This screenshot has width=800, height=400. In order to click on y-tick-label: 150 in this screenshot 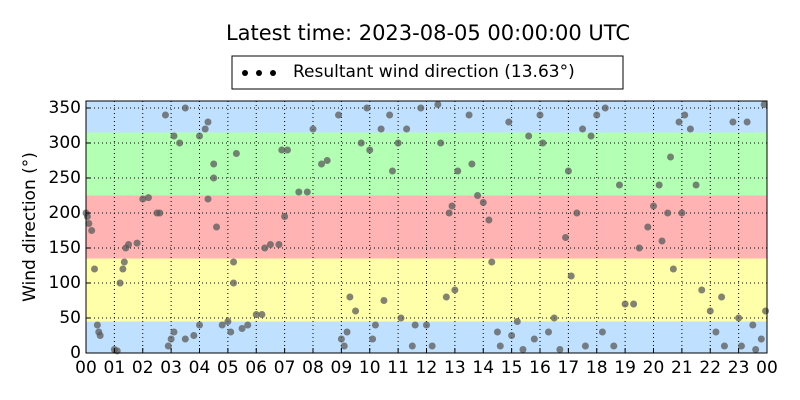, I will do `click(65, 248)`.